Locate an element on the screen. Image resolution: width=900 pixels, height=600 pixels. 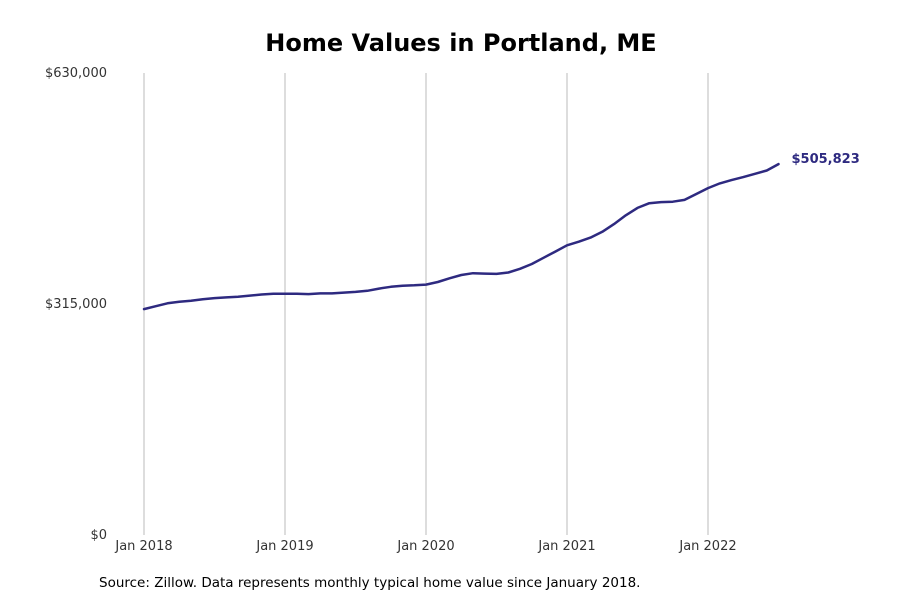
x-tick-label: Jan 2020 is located at coordinates (425, 546).